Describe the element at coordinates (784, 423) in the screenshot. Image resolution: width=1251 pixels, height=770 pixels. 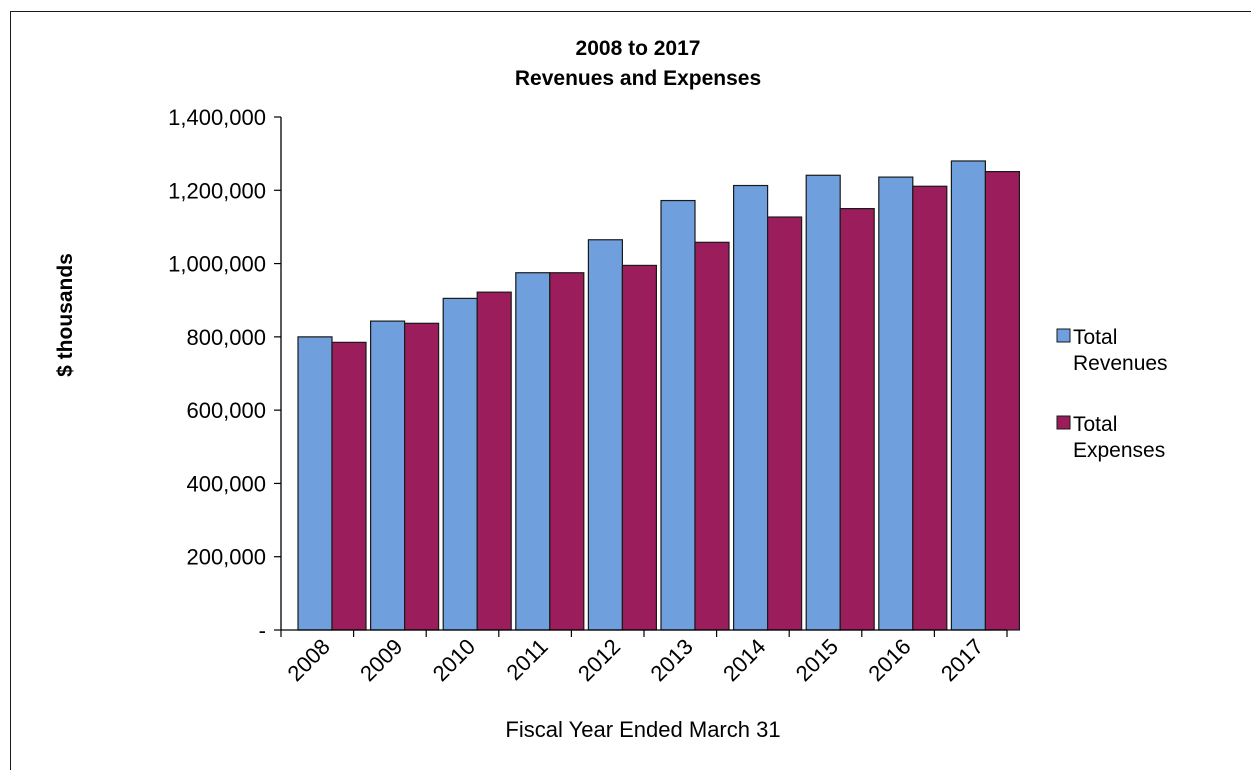
I see `bar-expenses-2014` at that location.